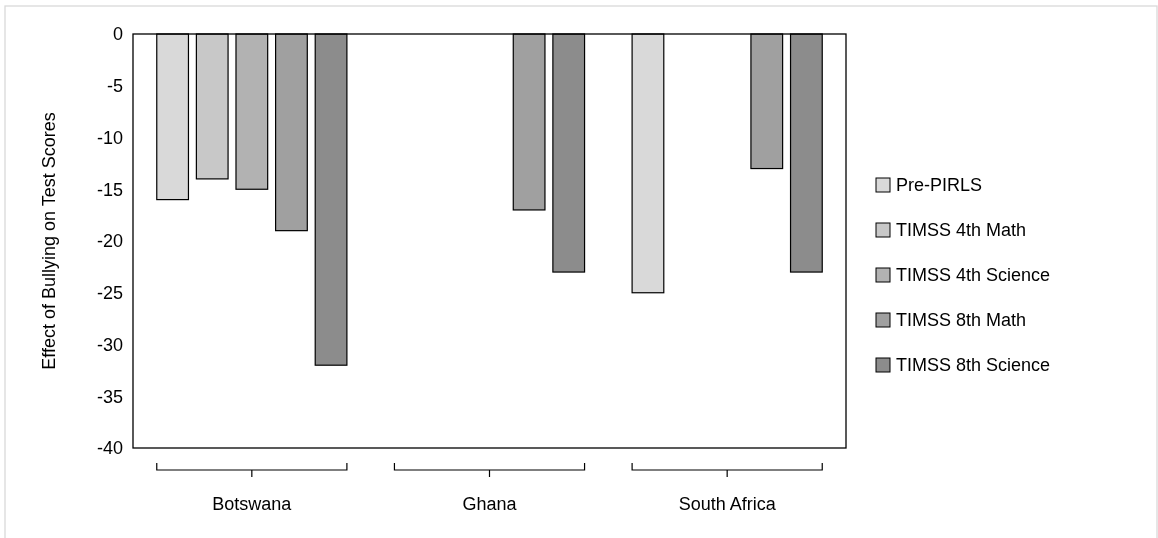 The image size is (1158, 538). What do you see at coordinates (109, 293) in the screenshot?
I see `y-tick-label: -25` at bounding box center [109, 293].